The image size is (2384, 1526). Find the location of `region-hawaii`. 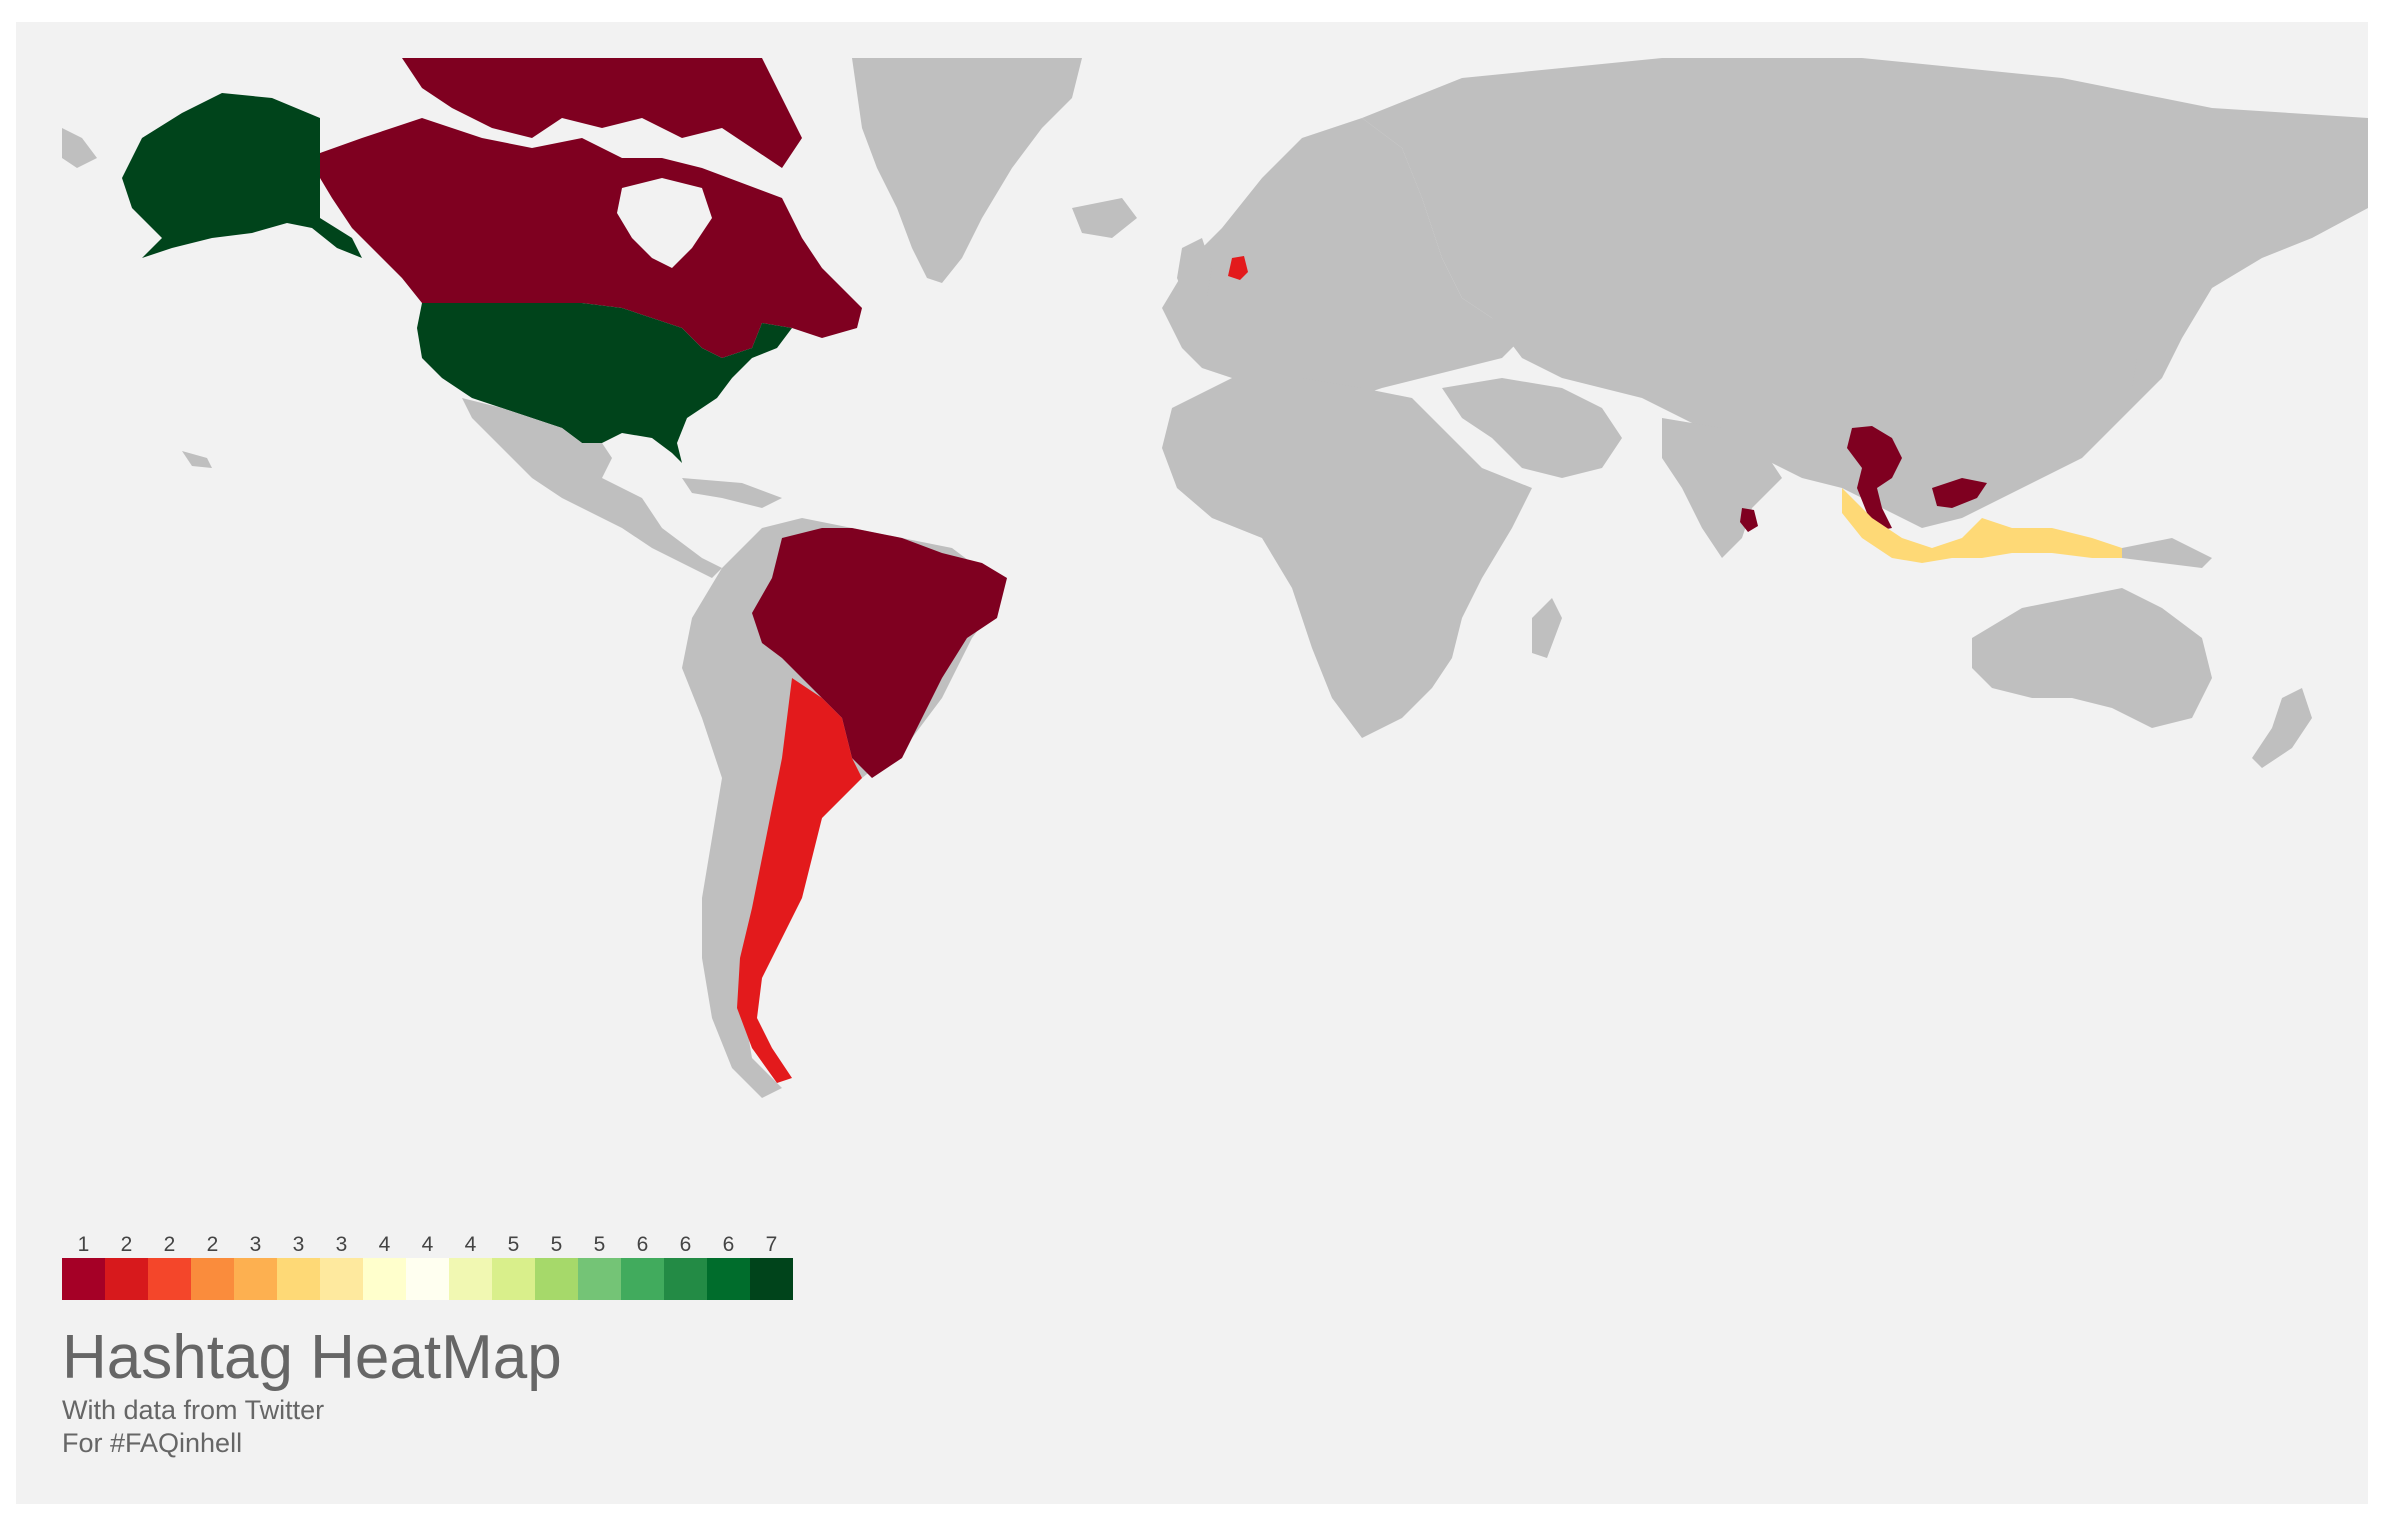

region-hawaii is located at coordinates (197, 459).